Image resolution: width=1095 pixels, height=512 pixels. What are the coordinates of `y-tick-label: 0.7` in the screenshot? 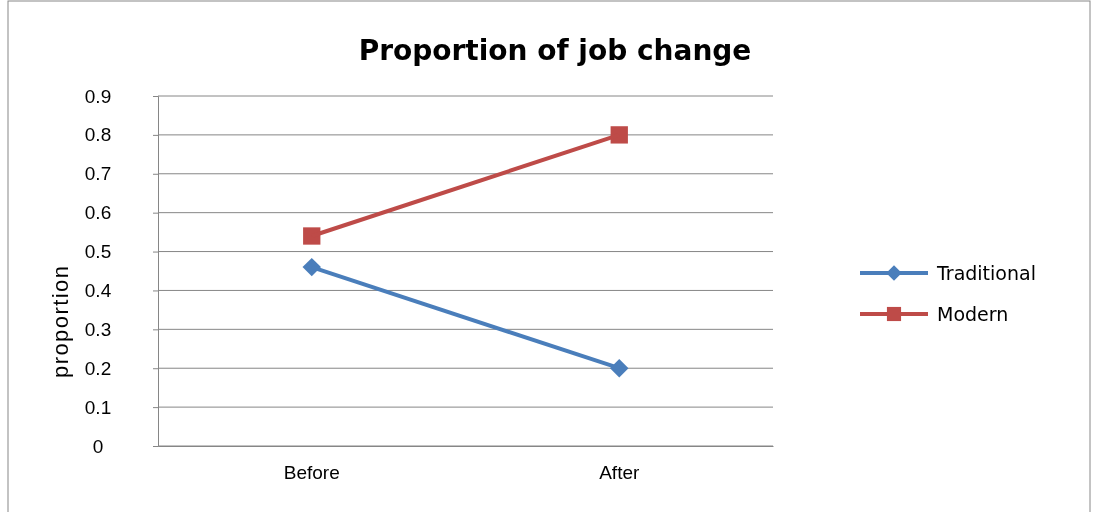 It's located at (98, 174).